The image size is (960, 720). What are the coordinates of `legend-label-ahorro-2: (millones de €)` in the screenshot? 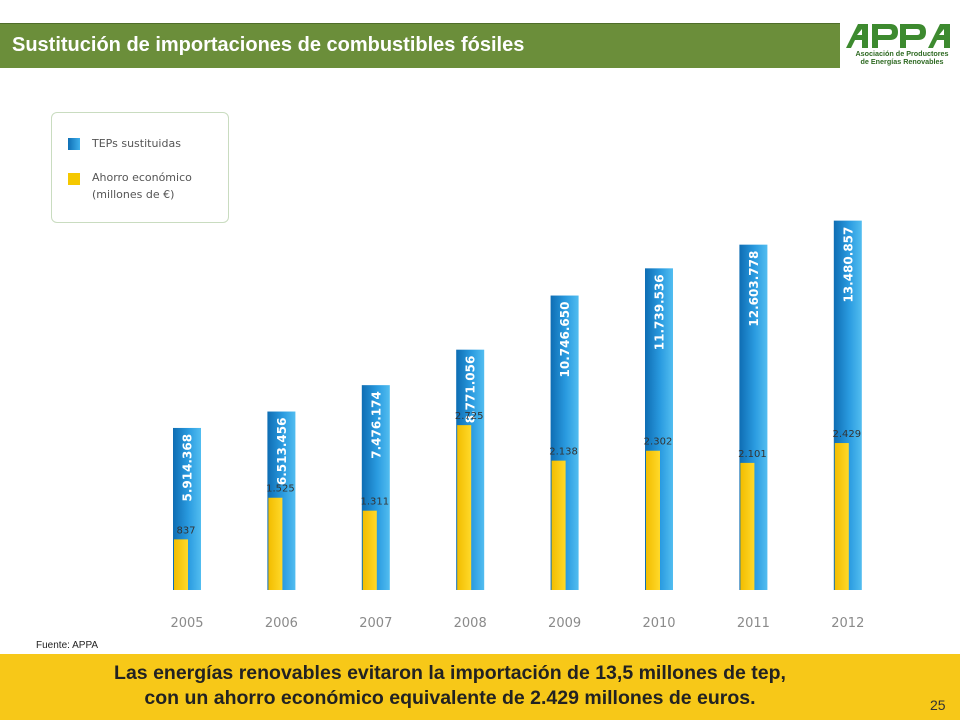 It's located at (133, 194).